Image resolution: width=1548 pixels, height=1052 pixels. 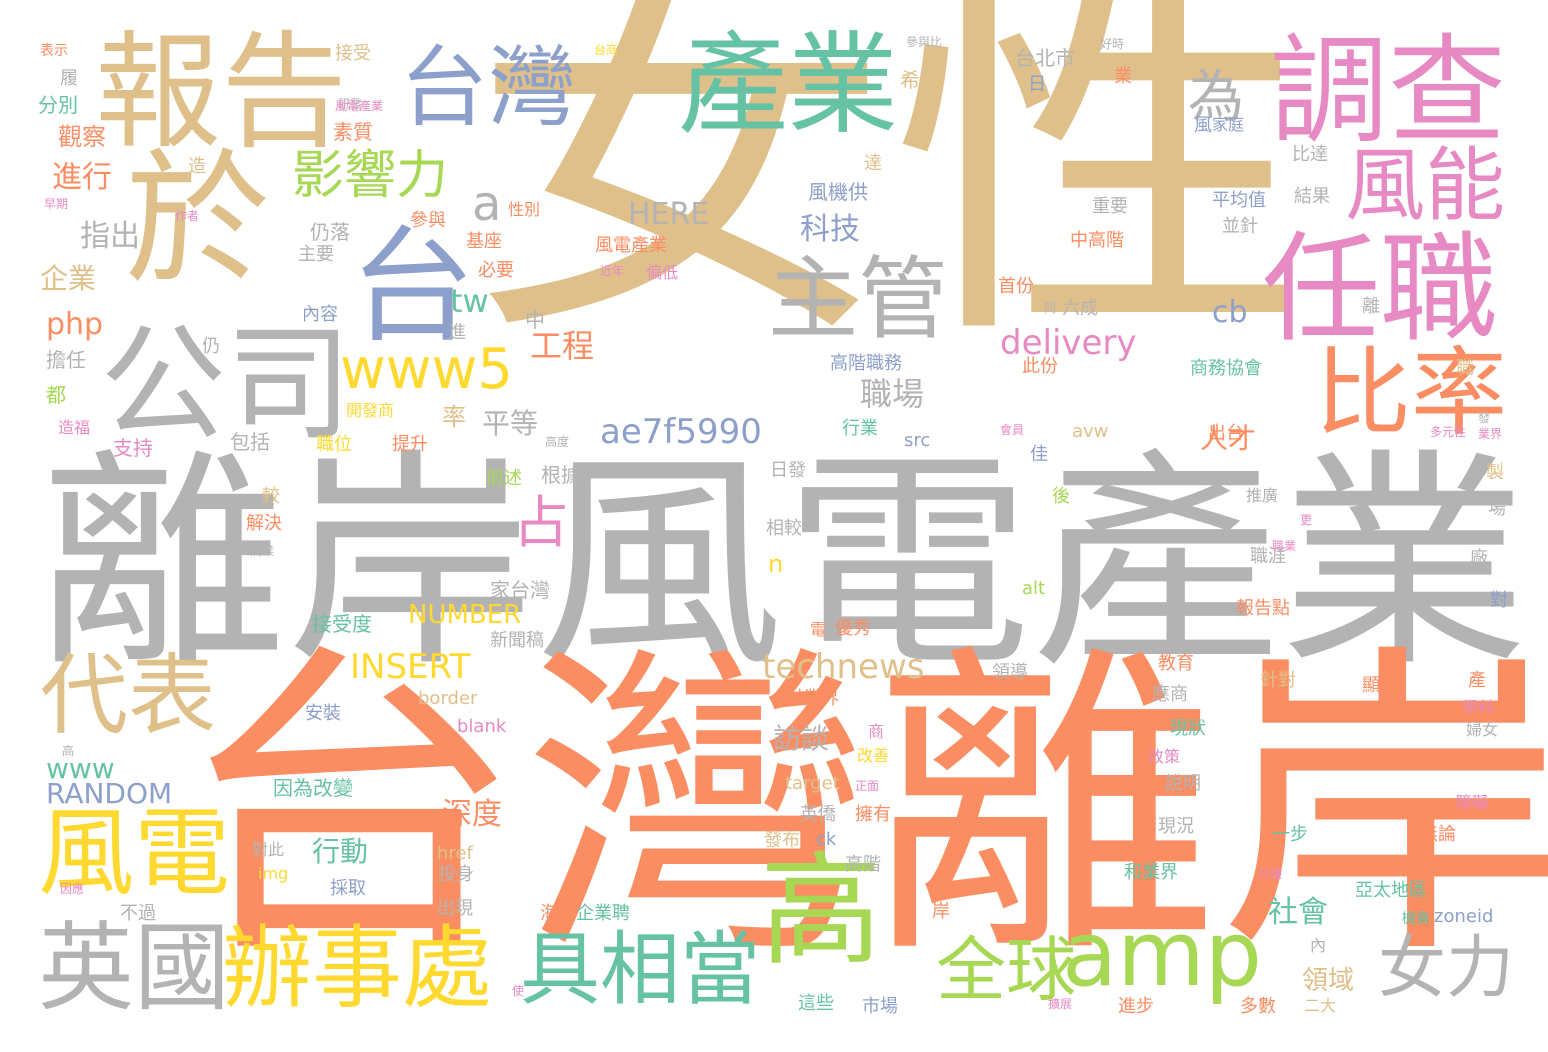 What do you see at coordinates (348, 888) in the screenshot?
I see `word: 採取` at bounding box center [348, 888].